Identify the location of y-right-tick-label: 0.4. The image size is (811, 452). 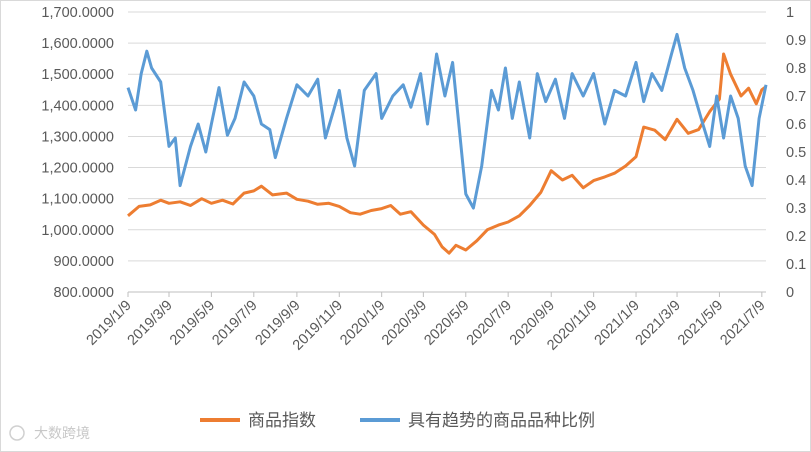
(796, 181).